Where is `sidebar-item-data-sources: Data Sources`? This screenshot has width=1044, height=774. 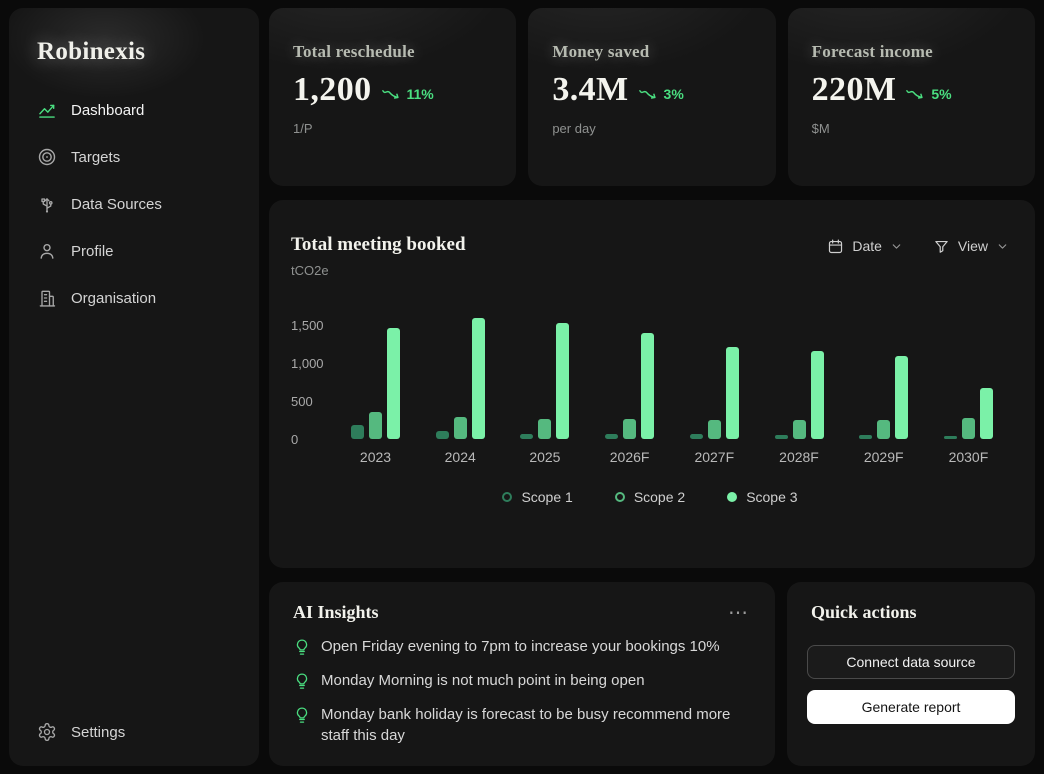
sidebar-item-data-sources: Data Sources is located at coordinates (134, 204).